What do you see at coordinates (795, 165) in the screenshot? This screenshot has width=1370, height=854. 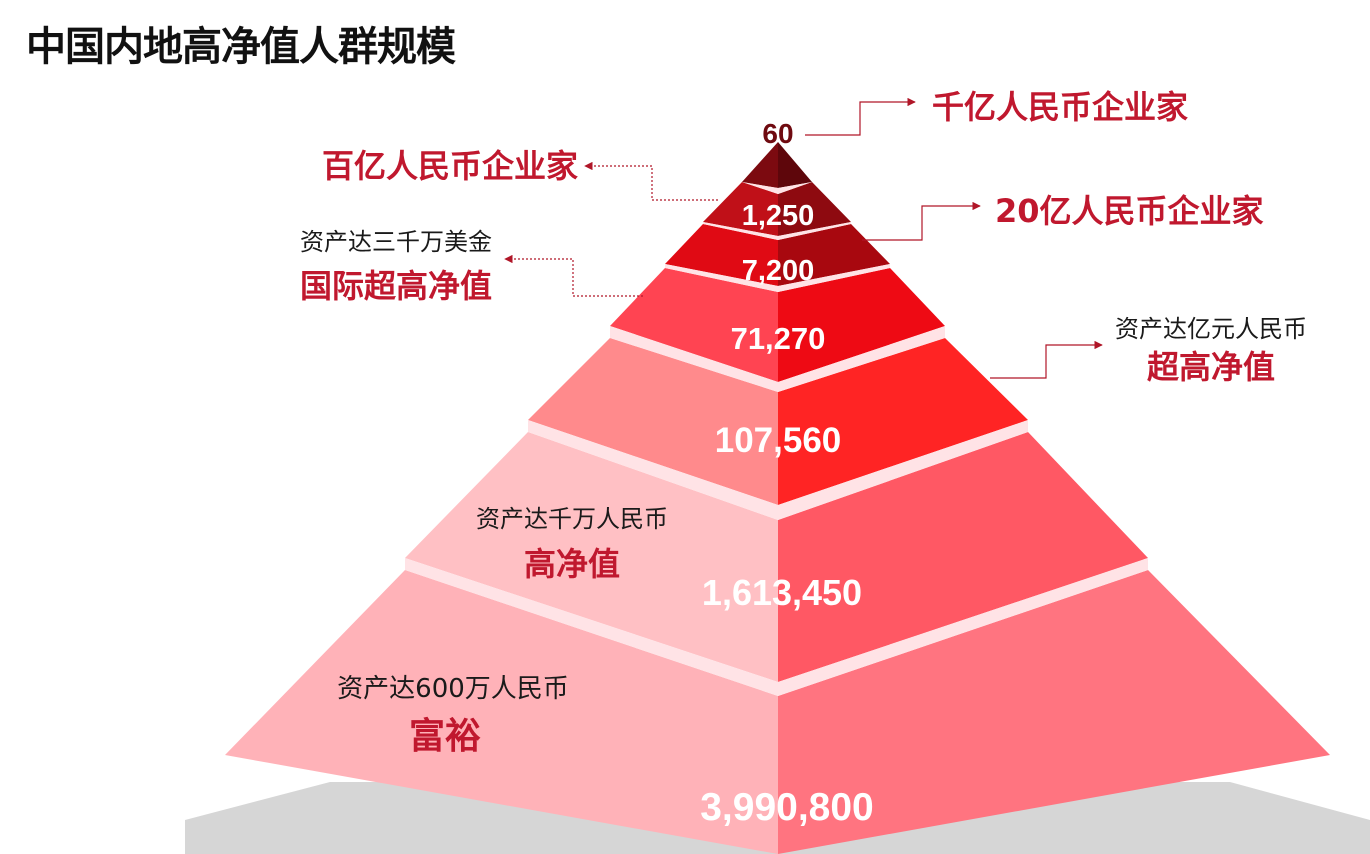 I see `pyramid-tier-1-right-face` at bounding box center [795, 165].